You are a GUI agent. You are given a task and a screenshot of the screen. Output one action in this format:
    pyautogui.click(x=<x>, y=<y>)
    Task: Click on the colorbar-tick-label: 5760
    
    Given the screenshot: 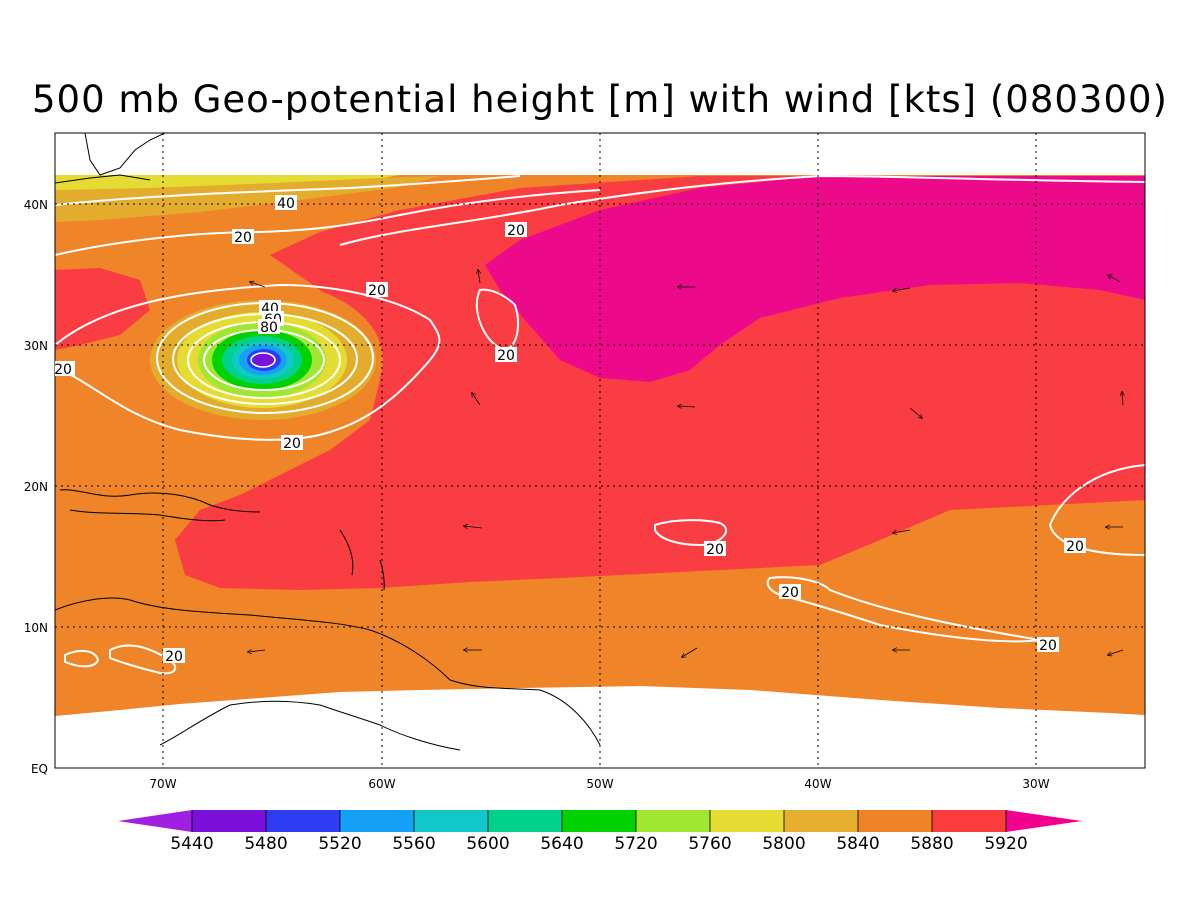 What is the action you would take?
    pyautogui.click(x=710, y=844)
    